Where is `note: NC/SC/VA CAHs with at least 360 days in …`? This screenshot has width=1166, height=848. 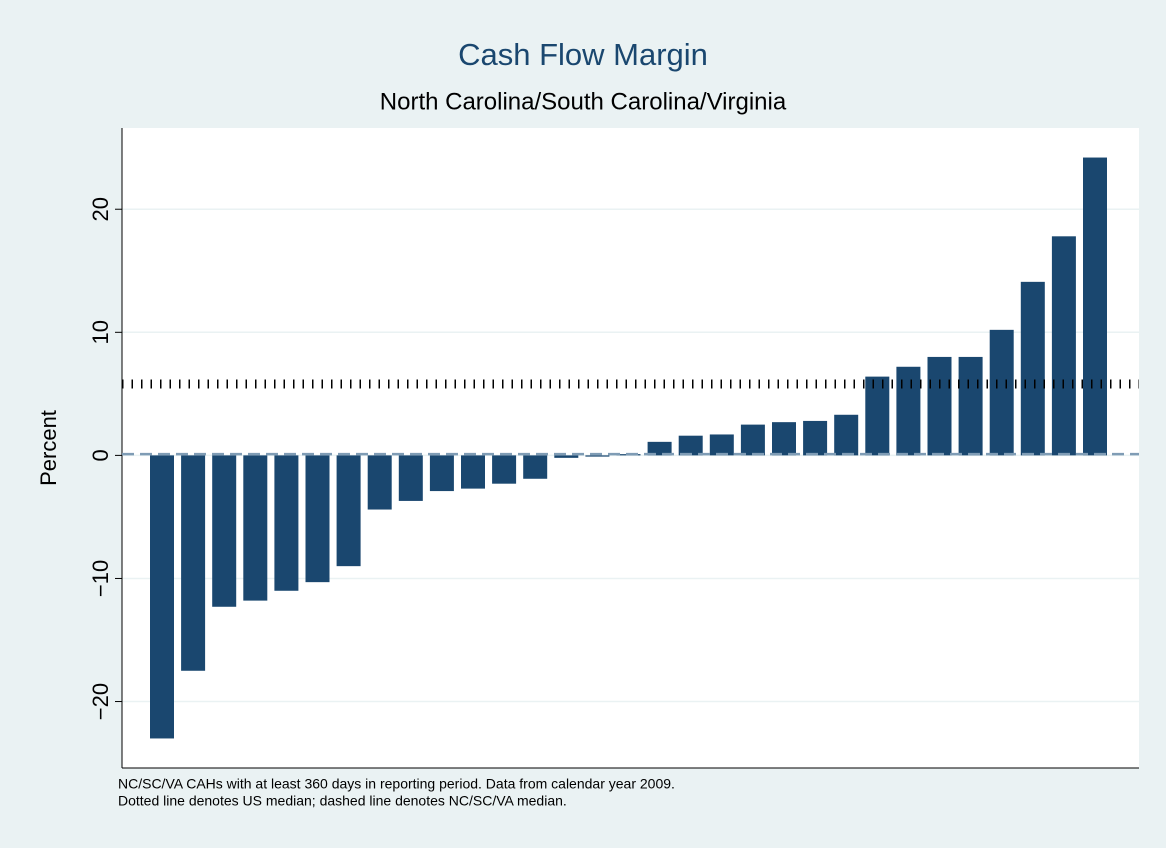 note: NC/SC/VA CAHs with at least 360 days in … is located at coordinates (396, 784).